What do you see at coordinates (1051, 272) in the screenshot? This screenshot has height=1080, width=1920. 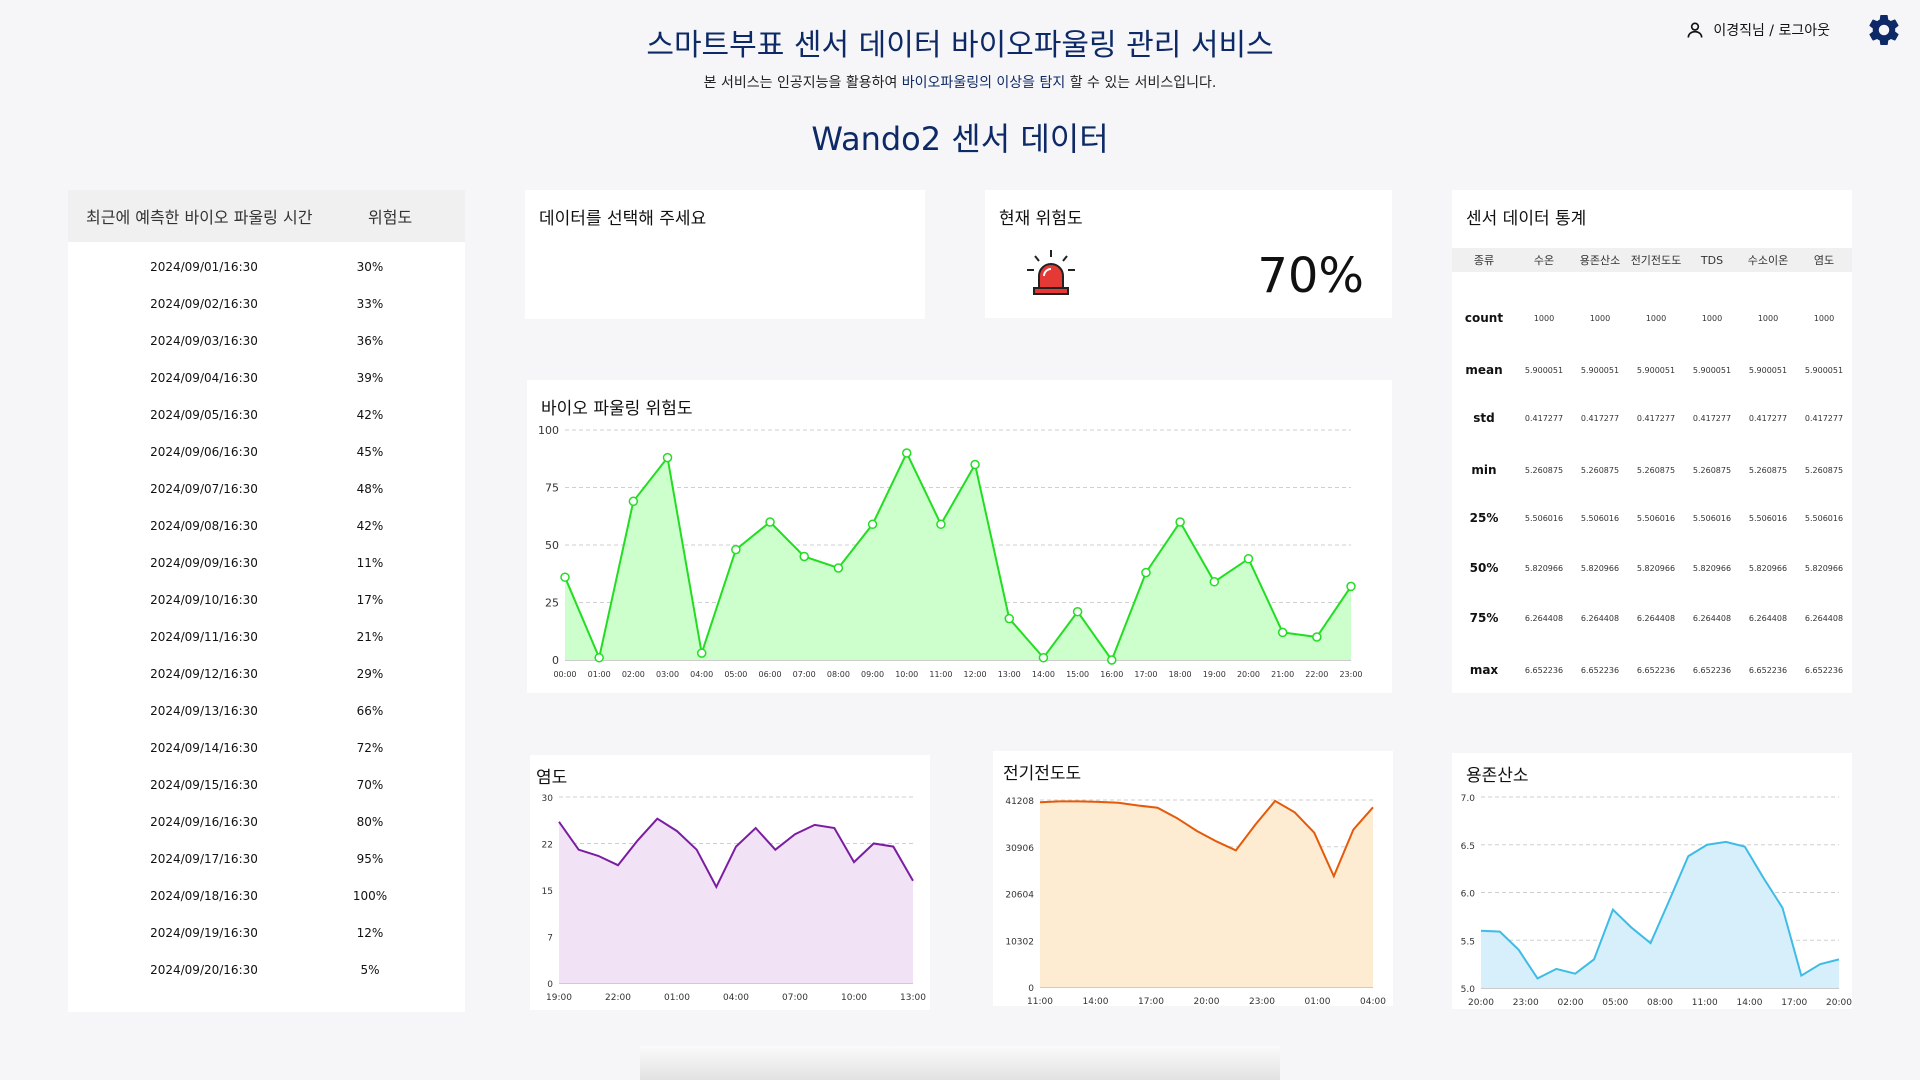 I see `siren-icon` at bounding box center [1051, 272].